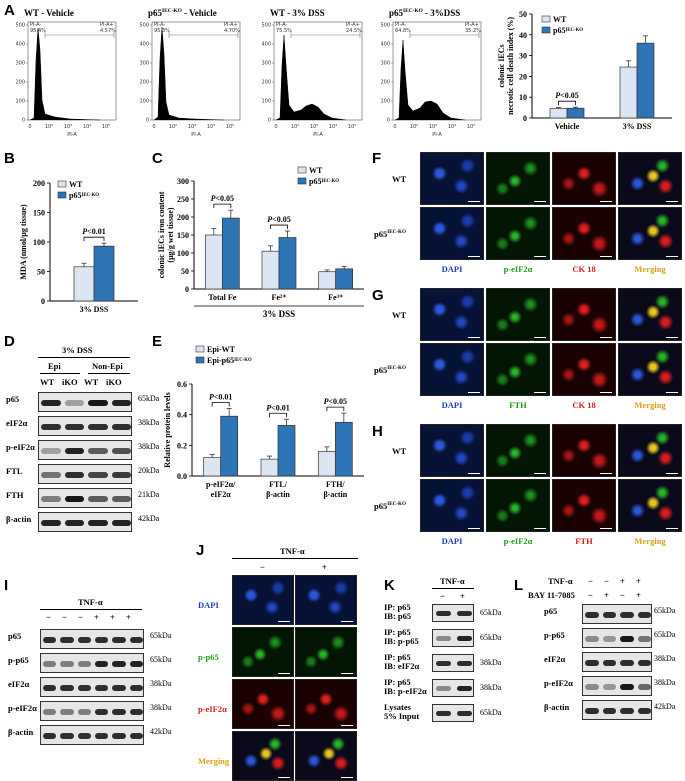 The height and width of the screenshot is (781, 685). What do you see at coordinates (523, 35) in the screenshot?
I see `y-tick-label: 40` at bounding box center [523, 35].